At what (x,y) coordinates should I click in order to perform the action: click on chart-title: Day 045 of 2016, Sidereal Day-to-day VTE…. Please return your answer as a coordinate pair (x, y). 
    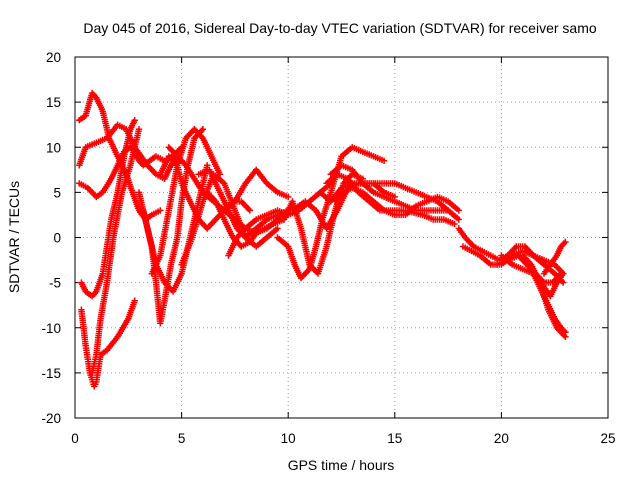
    Looking at the image, I should click on (339, 28).